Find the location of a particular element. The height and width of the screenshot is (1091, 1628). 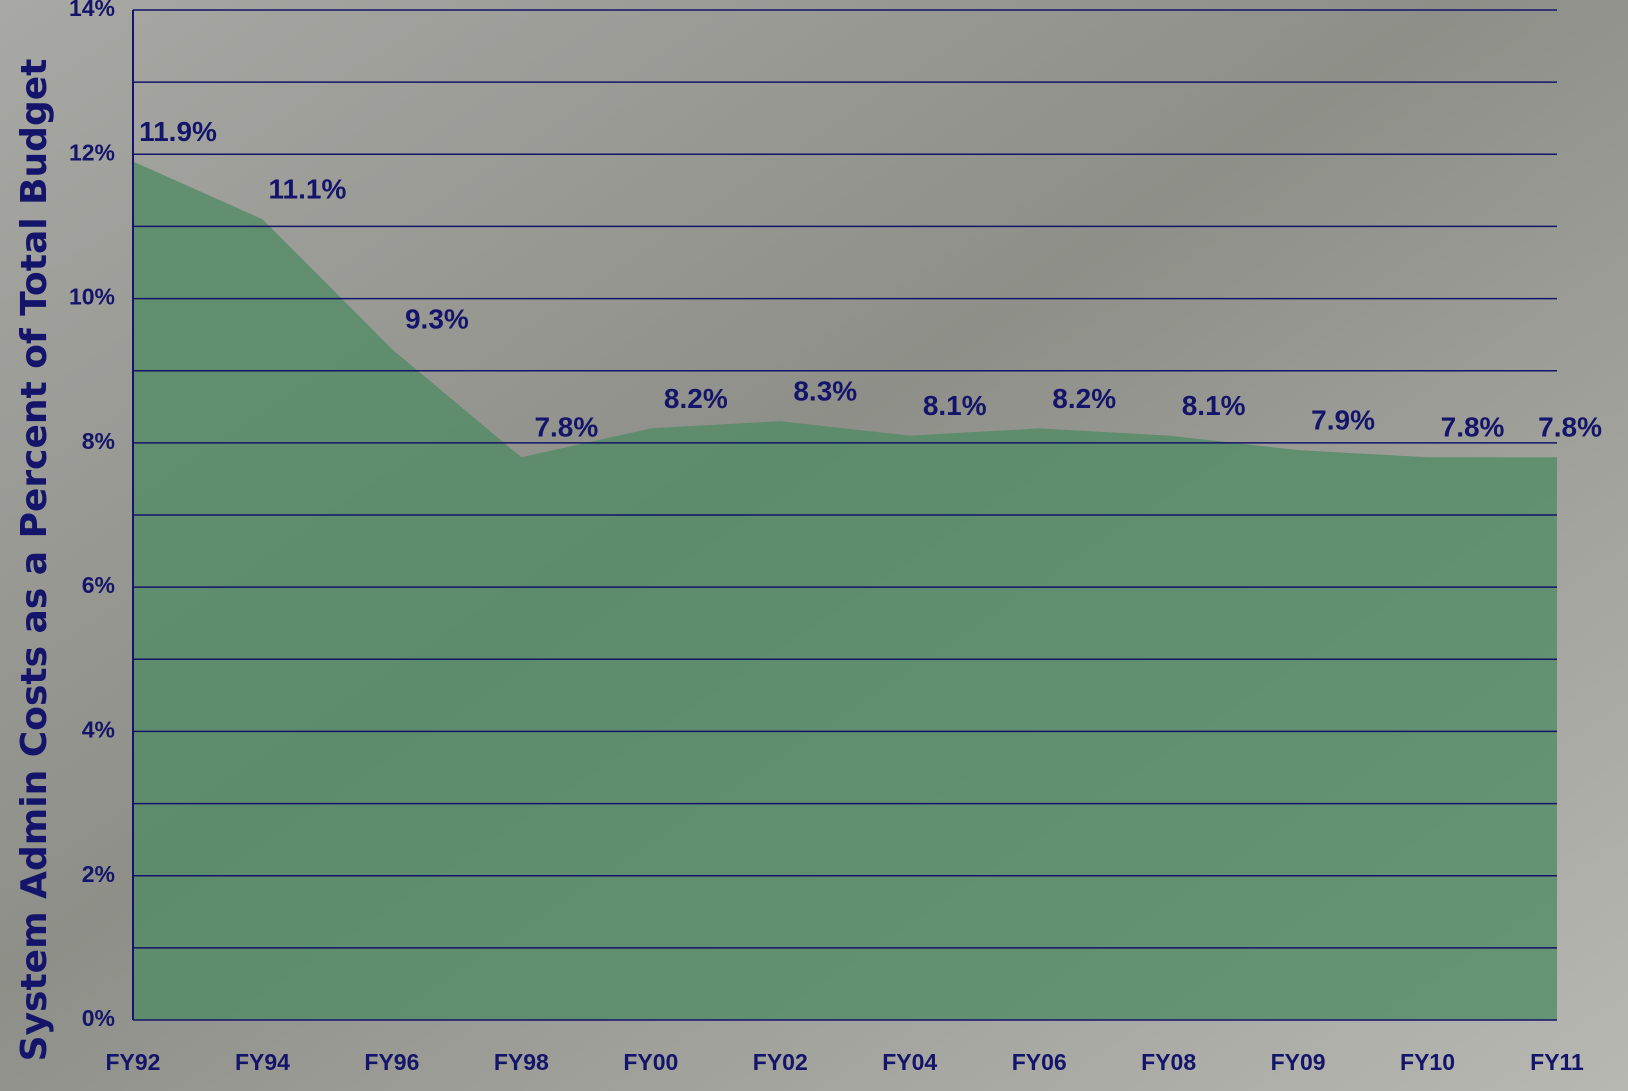

x-tick-label: FY02 is located at coordinates (780, 1062).